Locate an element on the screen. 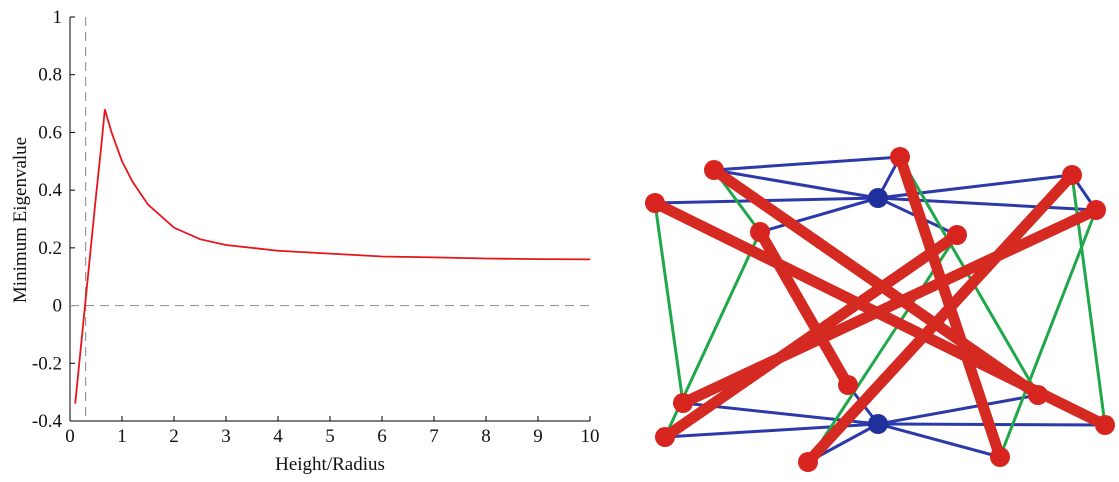 This screenshot has height=482, width=1119. x-tick-label: 4 is located at coordinates (278, 436).